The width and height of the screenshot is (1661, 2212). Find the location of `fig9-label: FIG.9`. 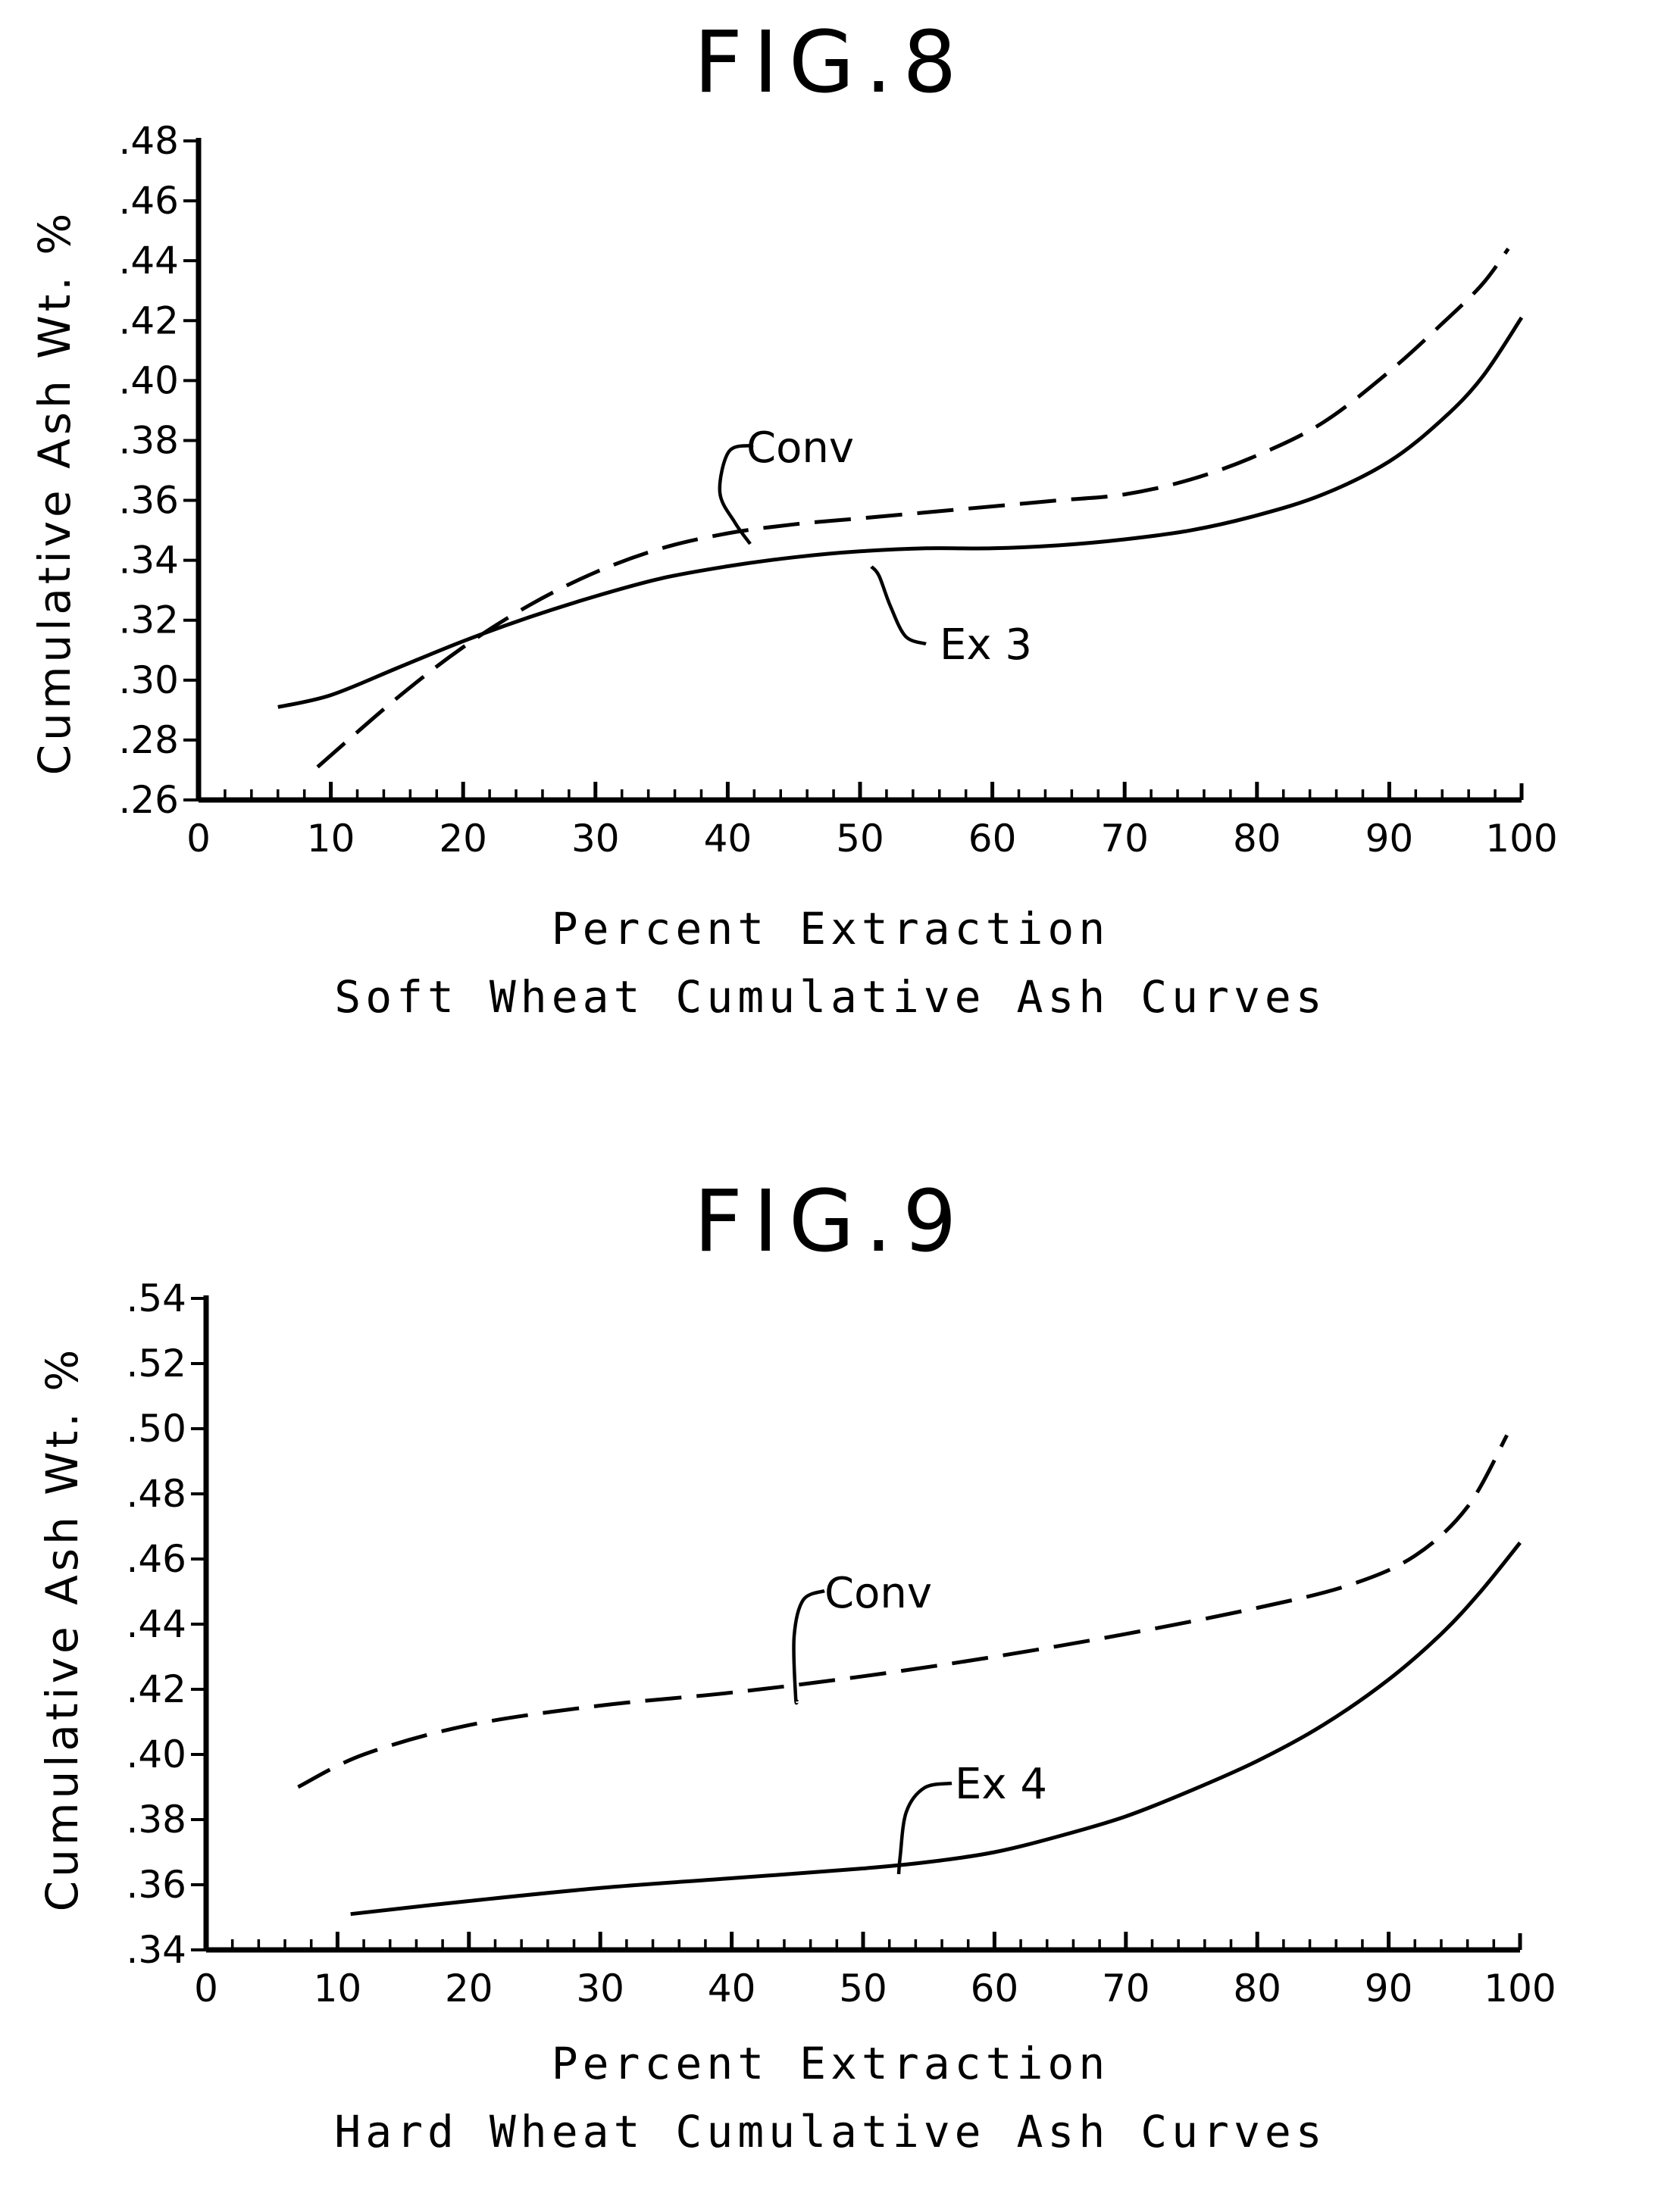

fig9-label: FIG.9 is located at coordinates (830, 1222).